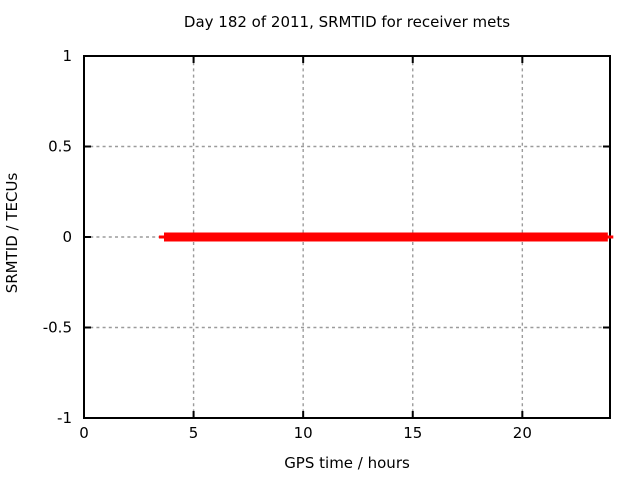 Image resolution: width=640 pixels, height=480 pixels. Describe the element at coordinates (12, 233) in the screenshot. I see `y-axis-label: SRMTID / TECUs` at that location.